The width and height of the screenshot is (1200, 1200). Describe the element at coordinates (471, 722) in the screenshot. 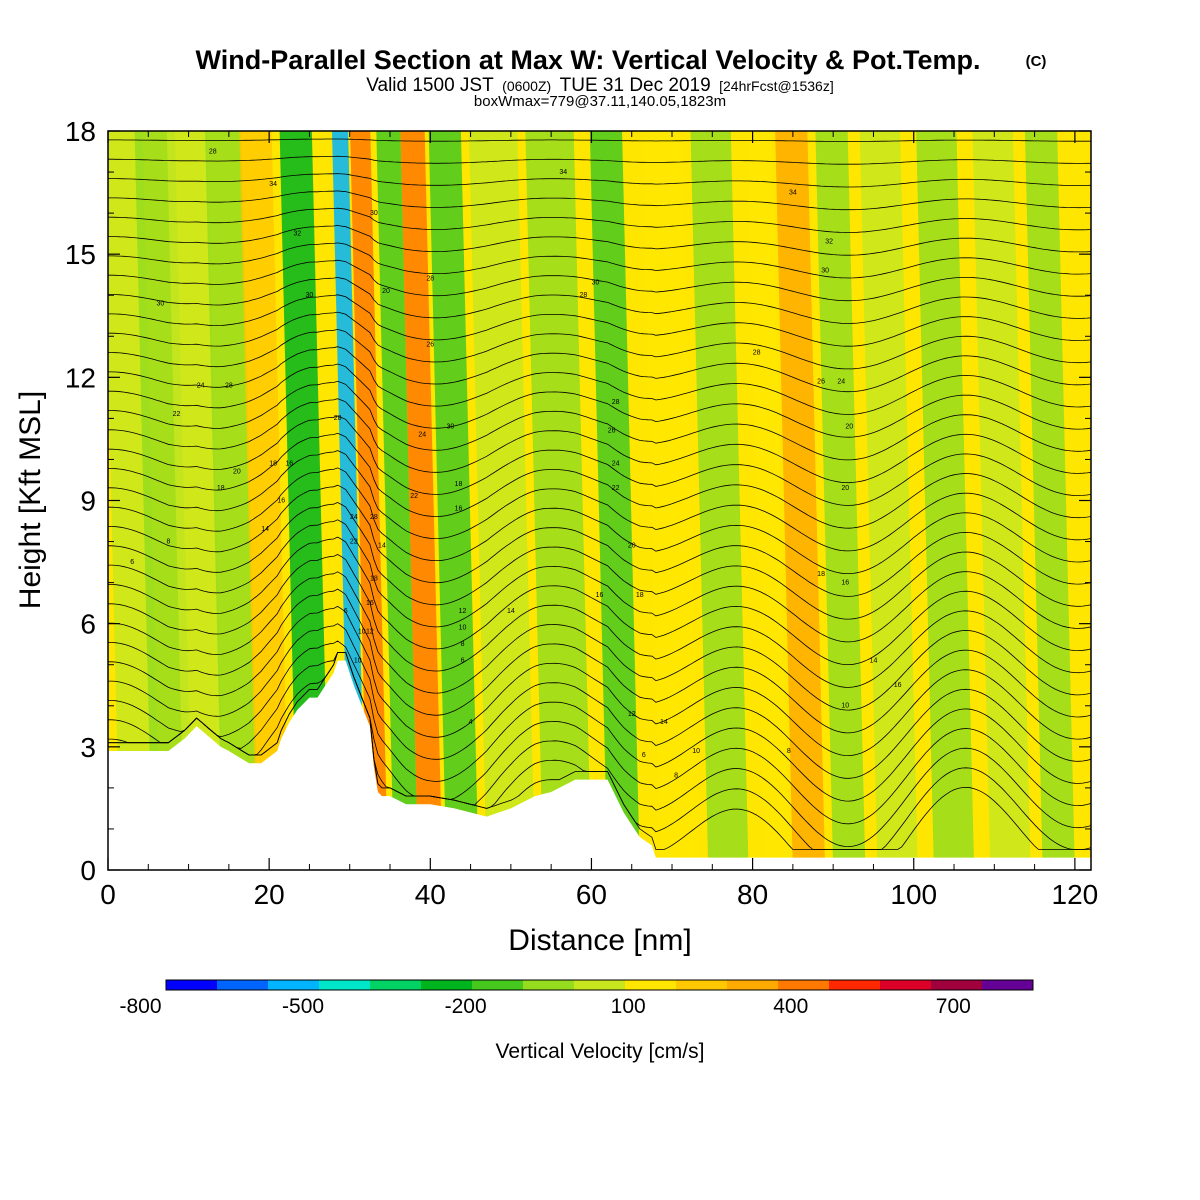

I see `contour-label: 4` at that location.